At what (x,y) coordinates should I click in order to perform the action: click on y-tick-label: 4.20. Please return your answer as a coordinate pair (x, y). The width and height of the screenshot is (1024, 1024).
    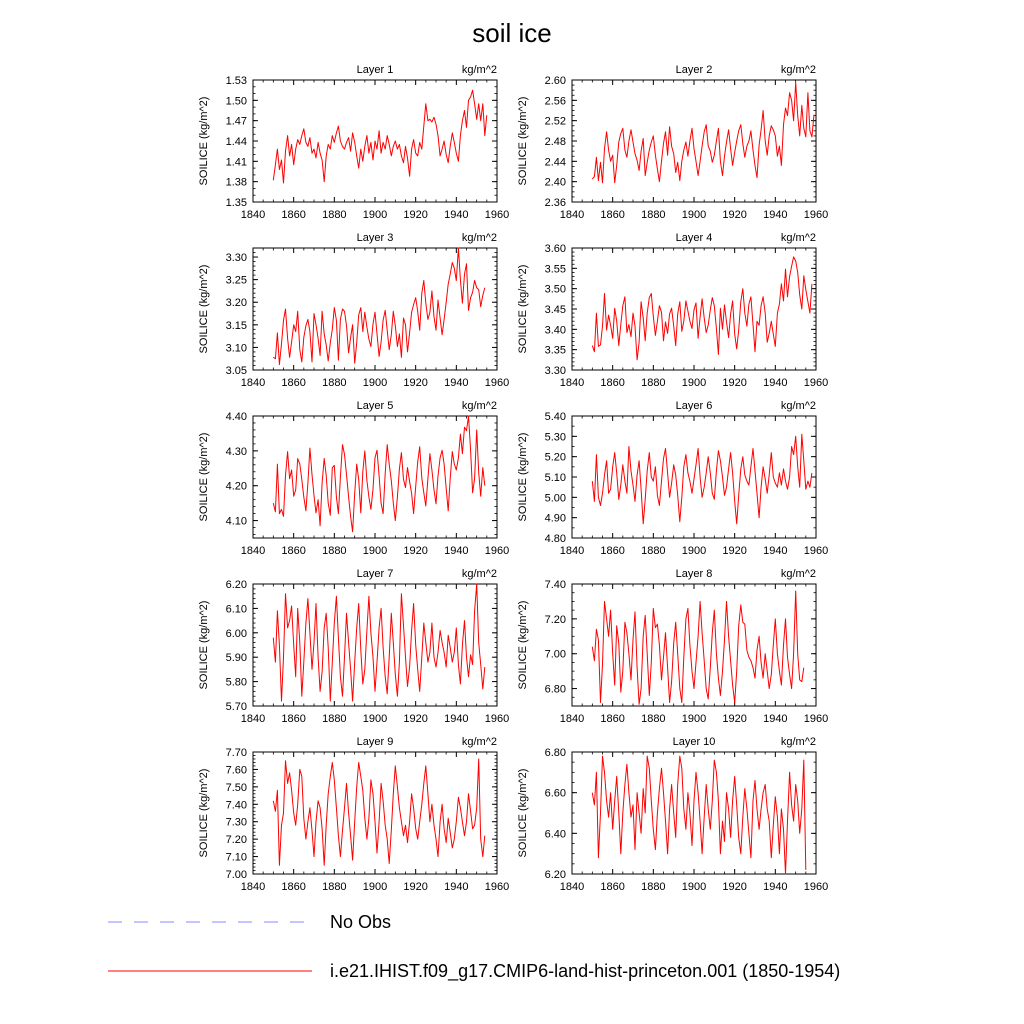
    Looking at the image, I should click on (236, 487).